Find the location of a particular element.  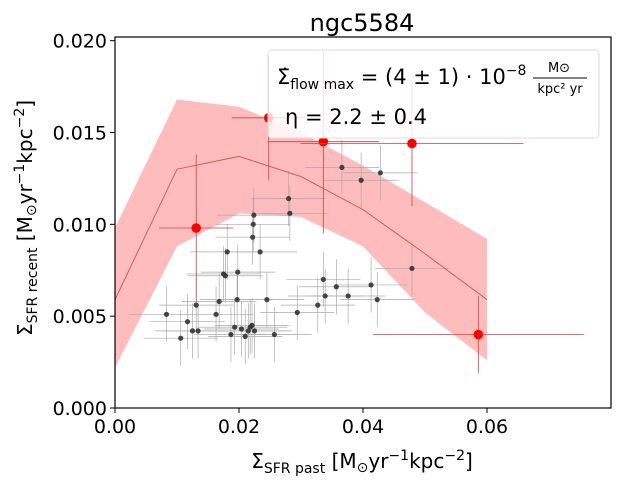

y-tick-label: 0.020 is located at coordinates (80, 42).